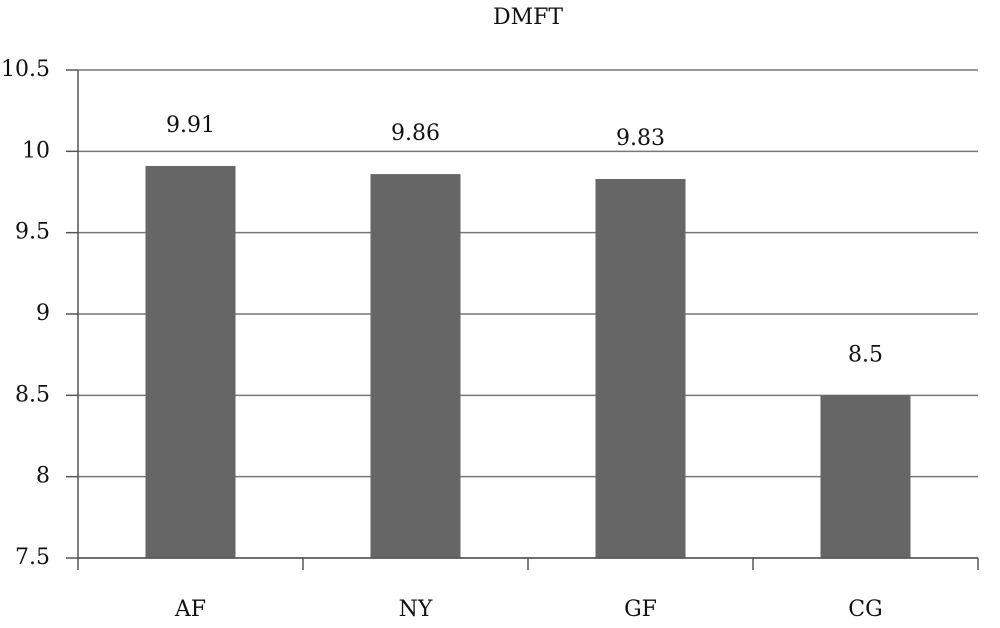  What do you see at coordinates (528, 17) in the screenshot?
I see `chart-title: DMFT` at bounding box center [528, 17].